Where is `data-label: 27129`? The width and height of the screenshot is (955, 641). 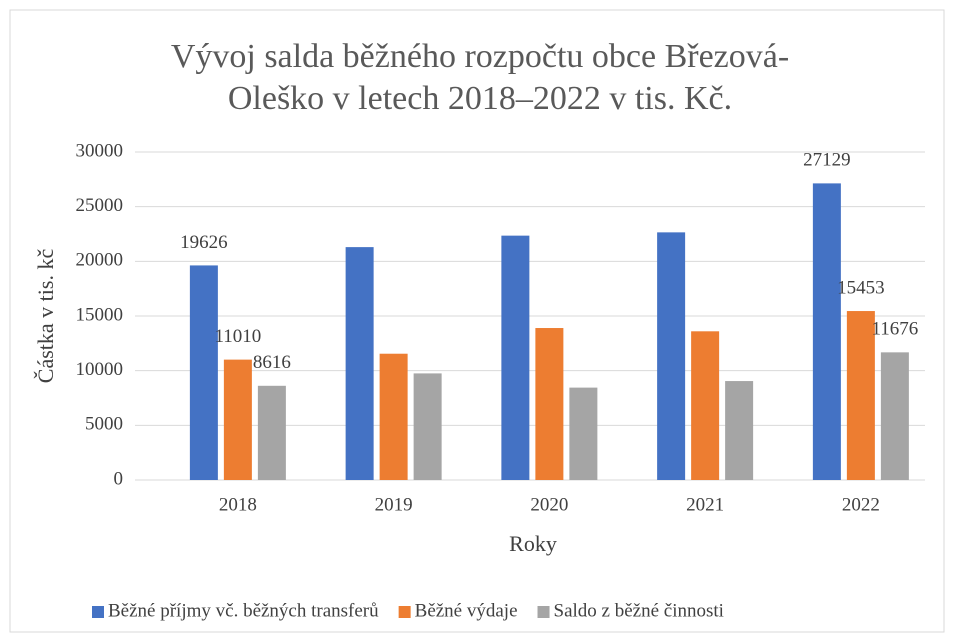 data-label: 27129 is located at coordinates (827, 160).